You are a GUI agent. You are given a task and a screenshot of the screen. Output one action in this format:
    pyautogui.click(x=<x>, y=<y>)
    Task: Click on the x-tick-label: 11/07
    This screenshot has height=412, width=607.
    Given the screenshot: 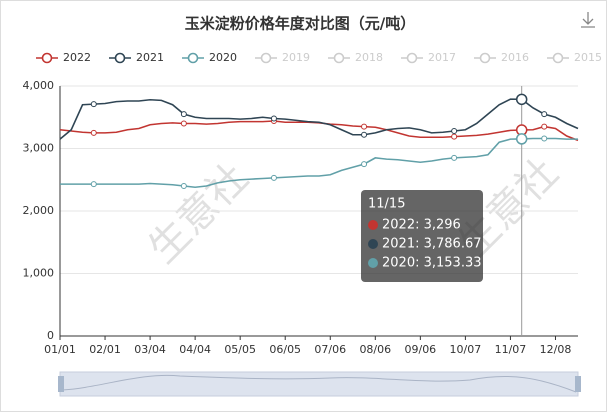 What is the action you would take?
    pyautogui.click(x=511, y=349)
    